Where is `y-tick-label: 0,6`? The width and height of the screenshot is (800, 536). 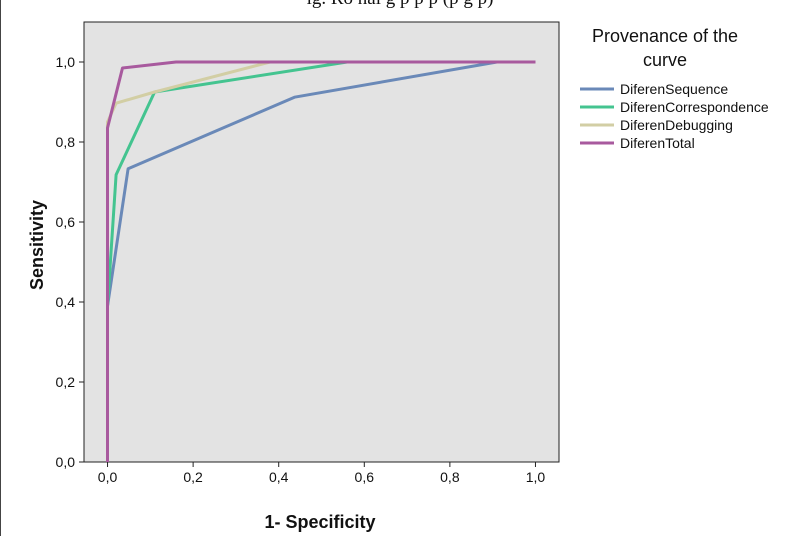
y-tick-label: 0,6 is located at coordinates (66, 222).